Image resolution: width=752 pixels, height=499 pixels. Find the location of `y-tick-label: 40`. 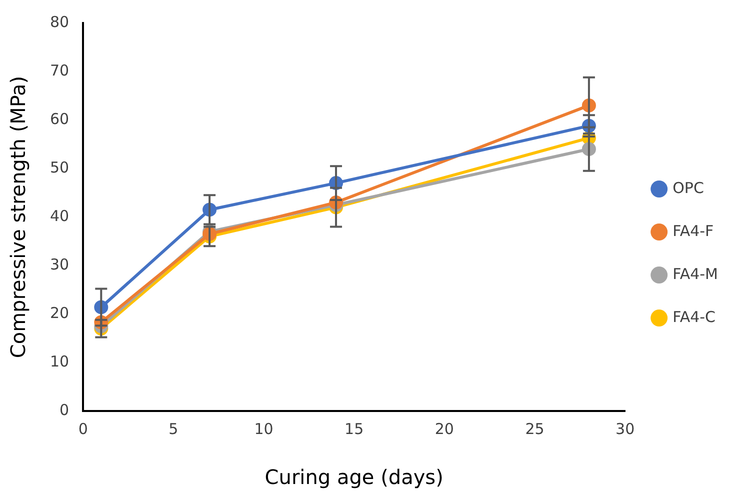

y-tick-label: 40 is located at coordinates (60, 215).